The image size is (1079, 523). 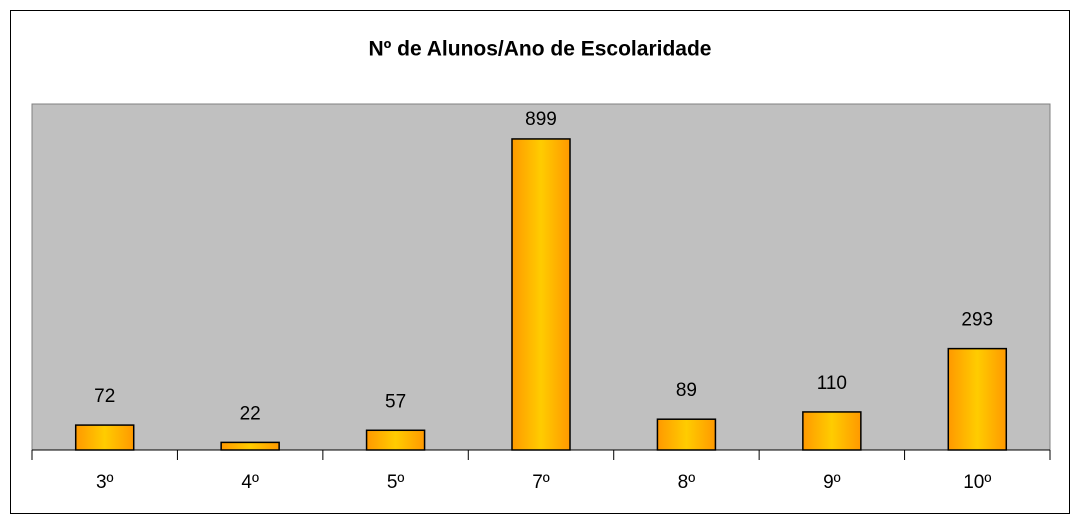 What do you see at coordinates (687, 482) in the screenshot?
I see `x-tick-label: 8º` at bounding box center [687, 482].